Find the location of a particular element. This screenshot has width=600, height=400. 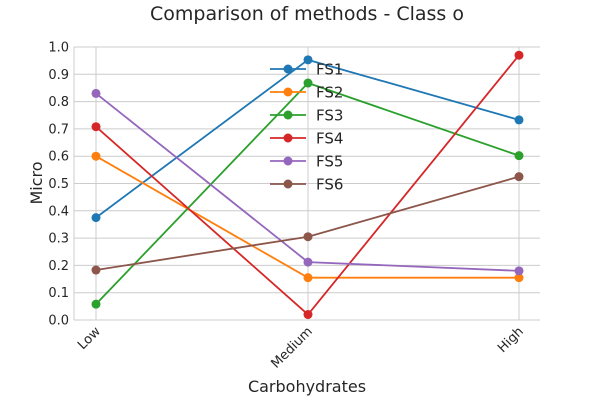

y-tick-label: 0.5 is located at coordinates (58, 184).